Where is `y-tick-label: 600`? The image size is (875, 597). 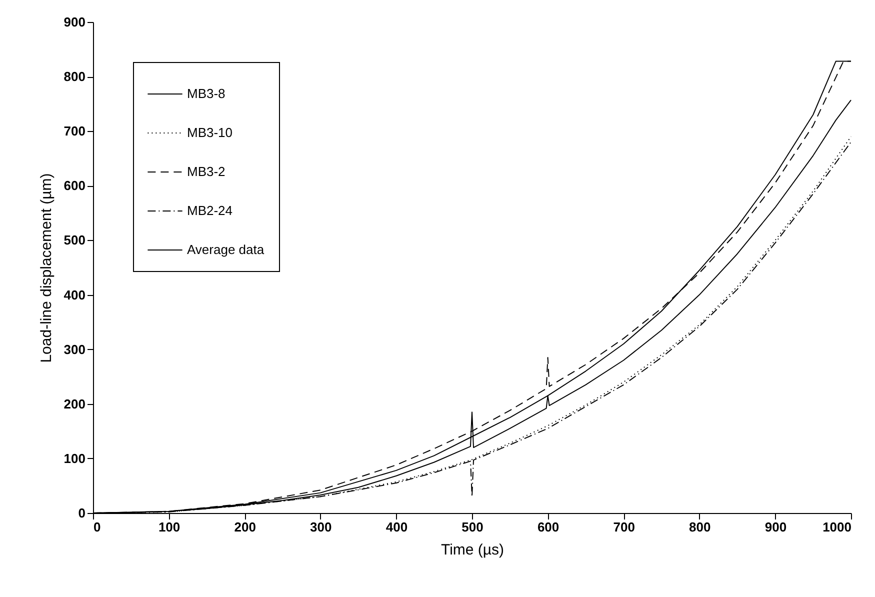 y-tick-label: 600 is located at coordinates (75, 186).